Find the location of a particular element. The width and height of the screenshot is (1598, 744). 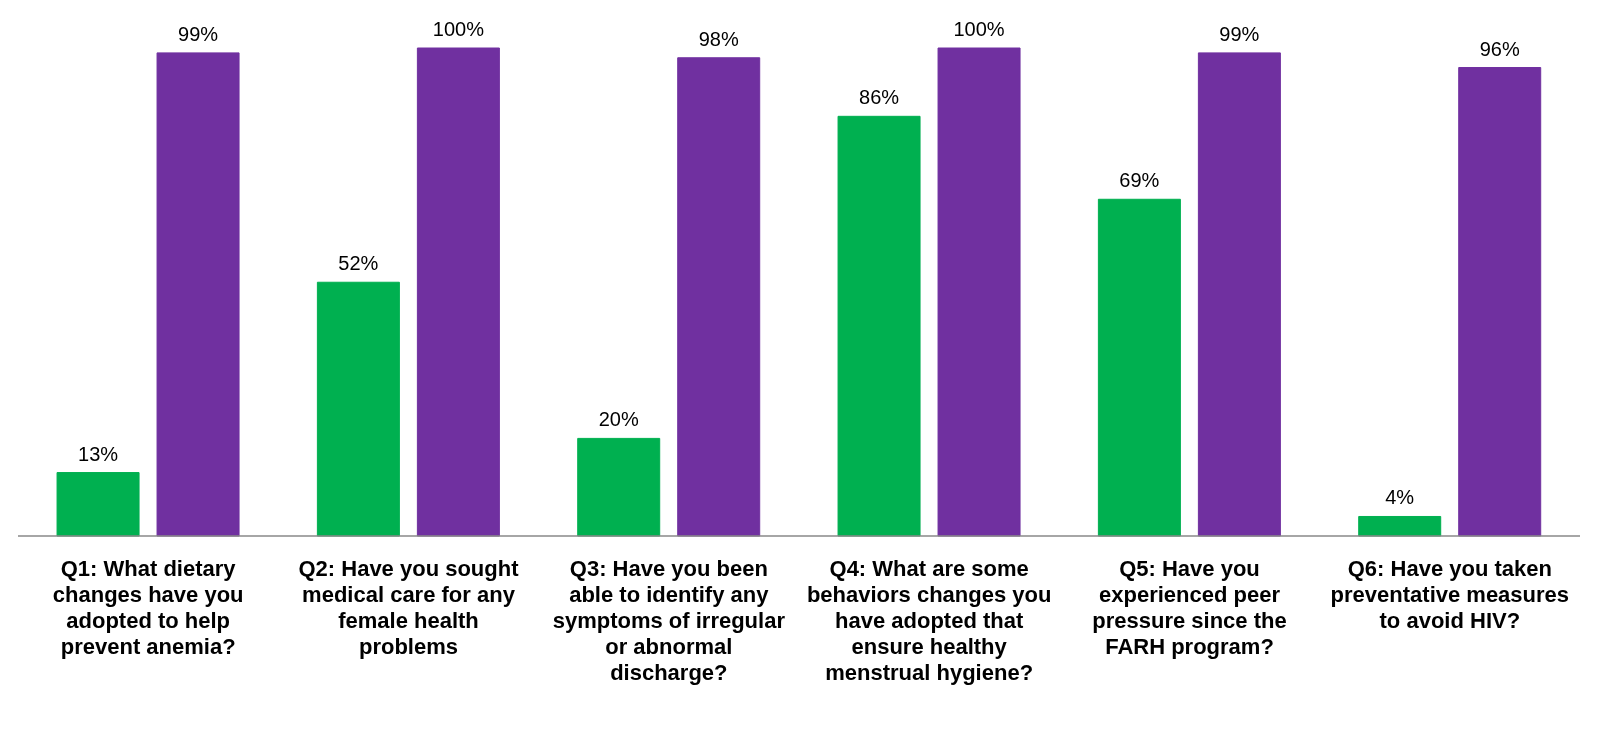

x-tick-label: Q3: Have you been able to identify any symptoms of irregular or abnormal discharge? is located at coordinates (669, 620).